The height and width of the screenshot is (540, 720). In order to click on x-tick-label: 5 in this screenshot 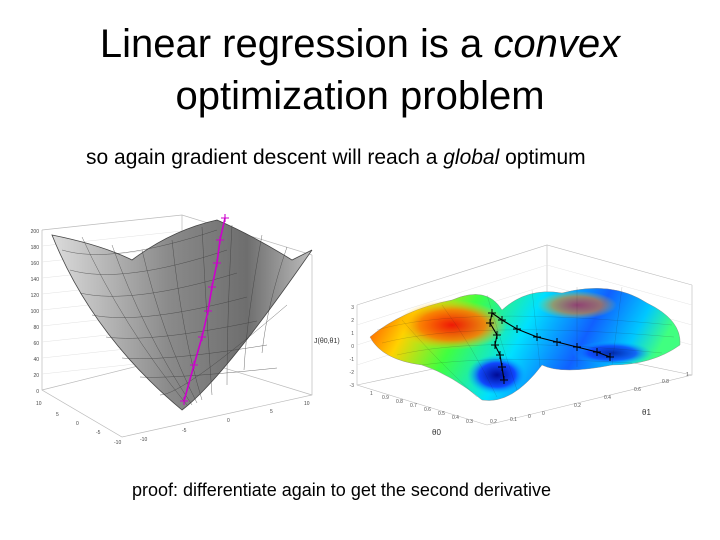, I will do `click(57, 415)`.